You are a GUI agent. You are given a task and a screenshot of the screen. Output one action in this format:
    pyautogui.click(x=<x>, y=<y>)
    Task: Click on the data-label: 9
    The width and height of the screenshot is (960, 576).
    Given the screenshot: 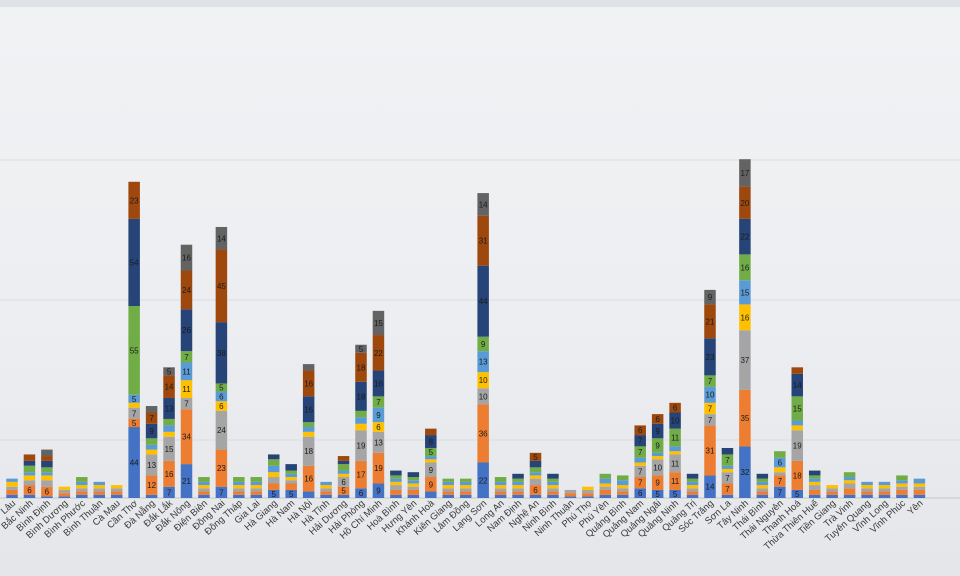 What is the action you would take?
    pyautogui.click(x=378, y=415)
    